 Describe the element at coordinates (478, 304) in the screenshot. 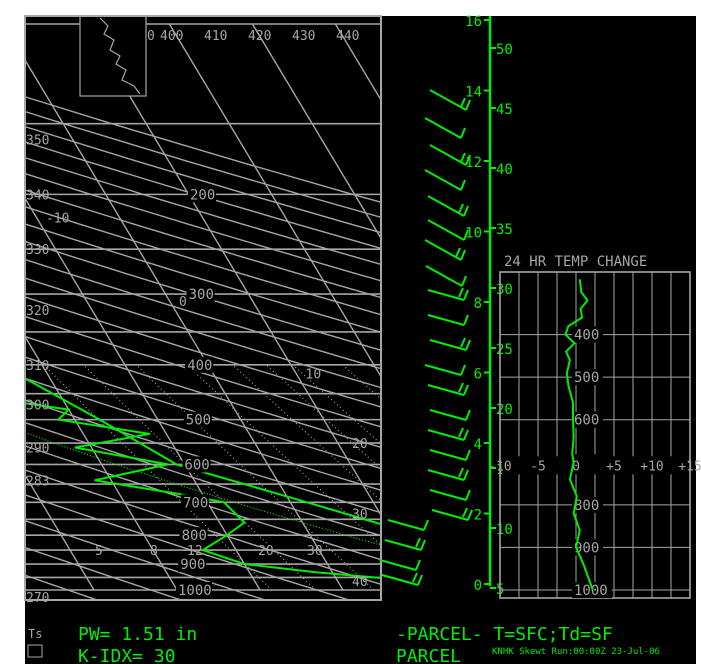

I see `km-label: 8` at that location.